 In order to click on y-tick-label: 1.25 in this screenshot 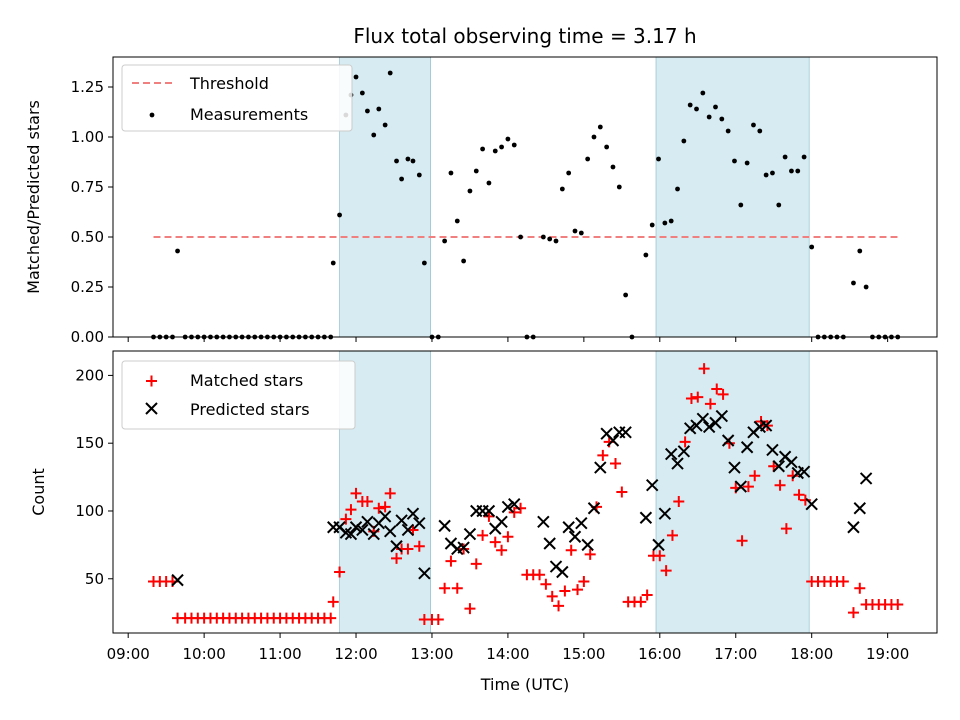, I will do `click(87, 87)`.